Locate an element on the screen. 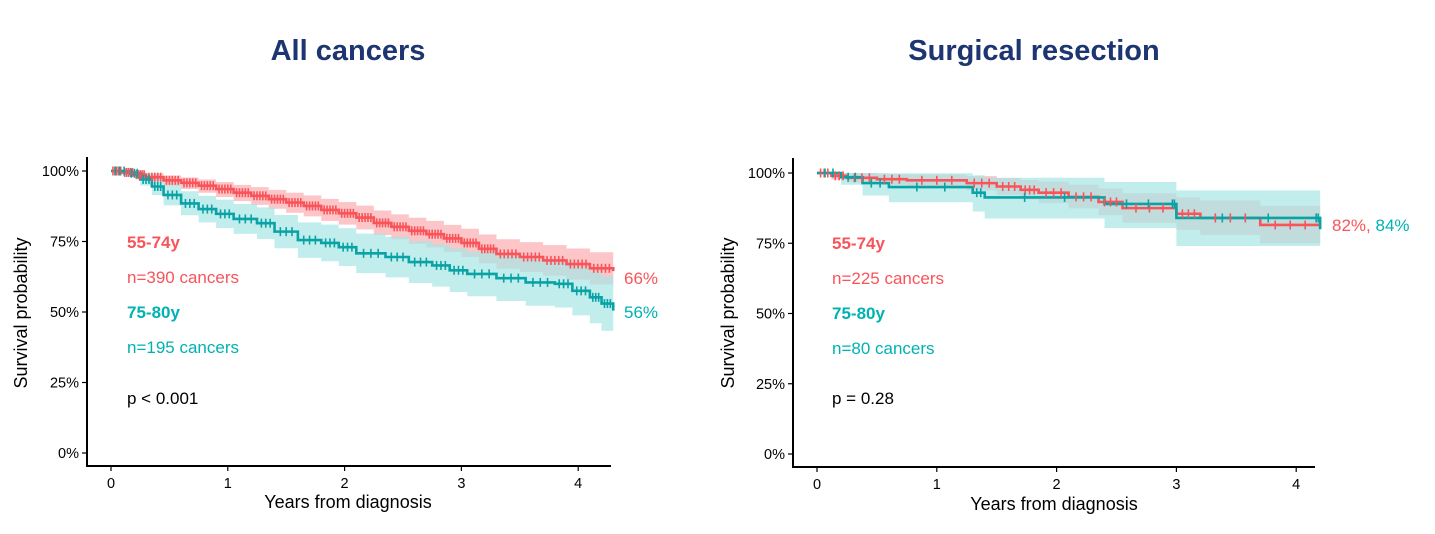  group1-n: n=225 cancers is located at coordinates (888, 278).